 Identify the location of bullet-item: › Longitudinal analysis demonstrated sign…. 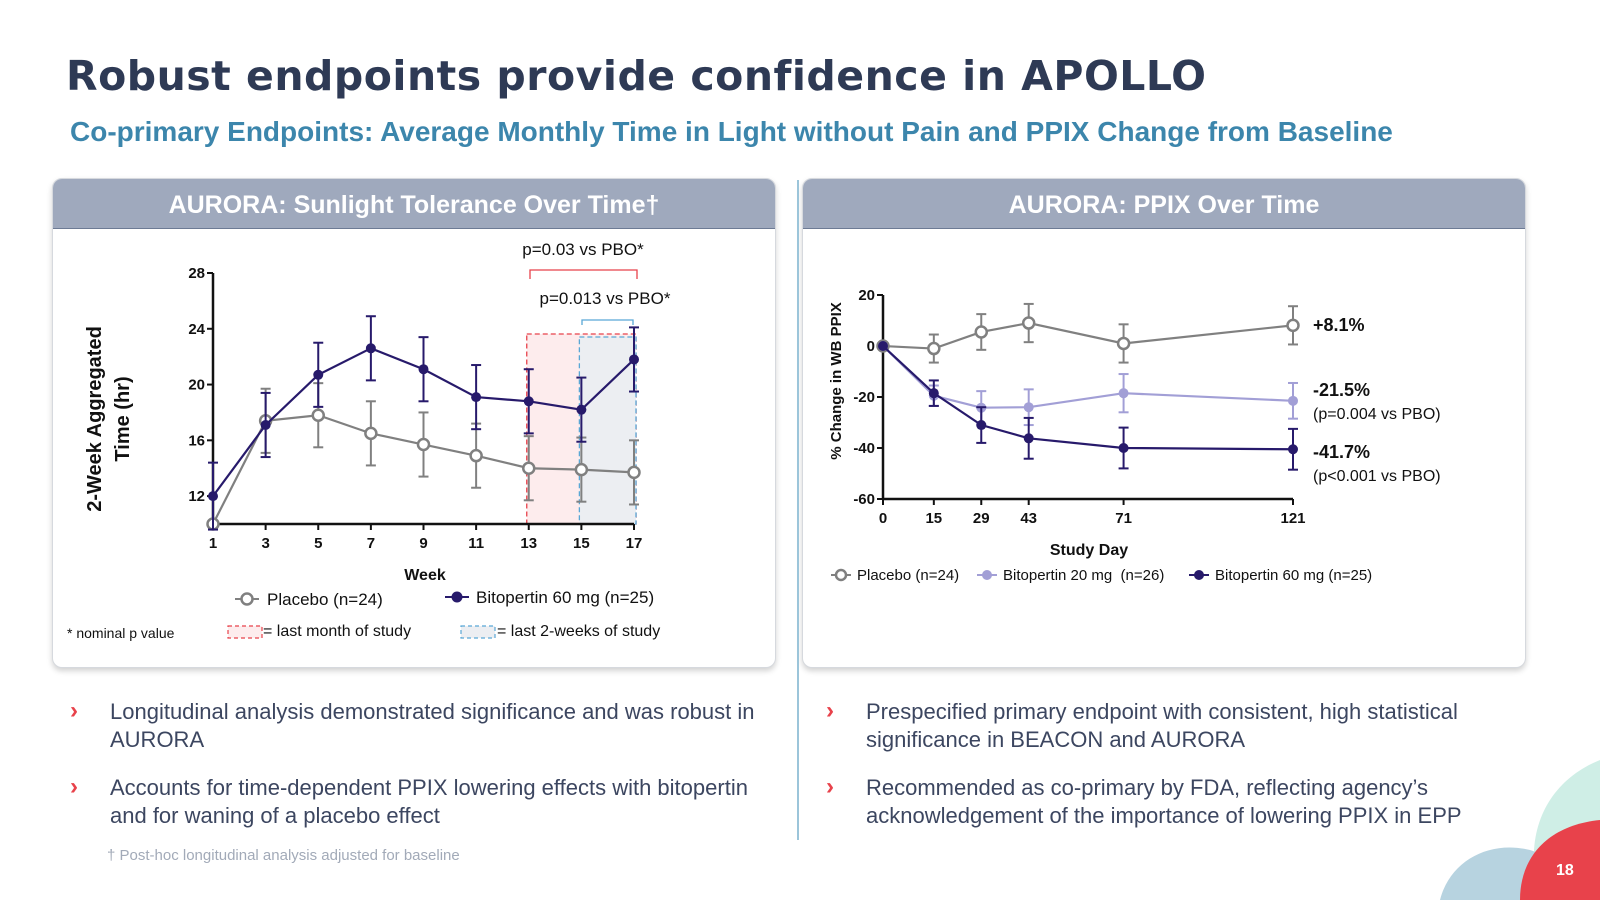
(416, 725).